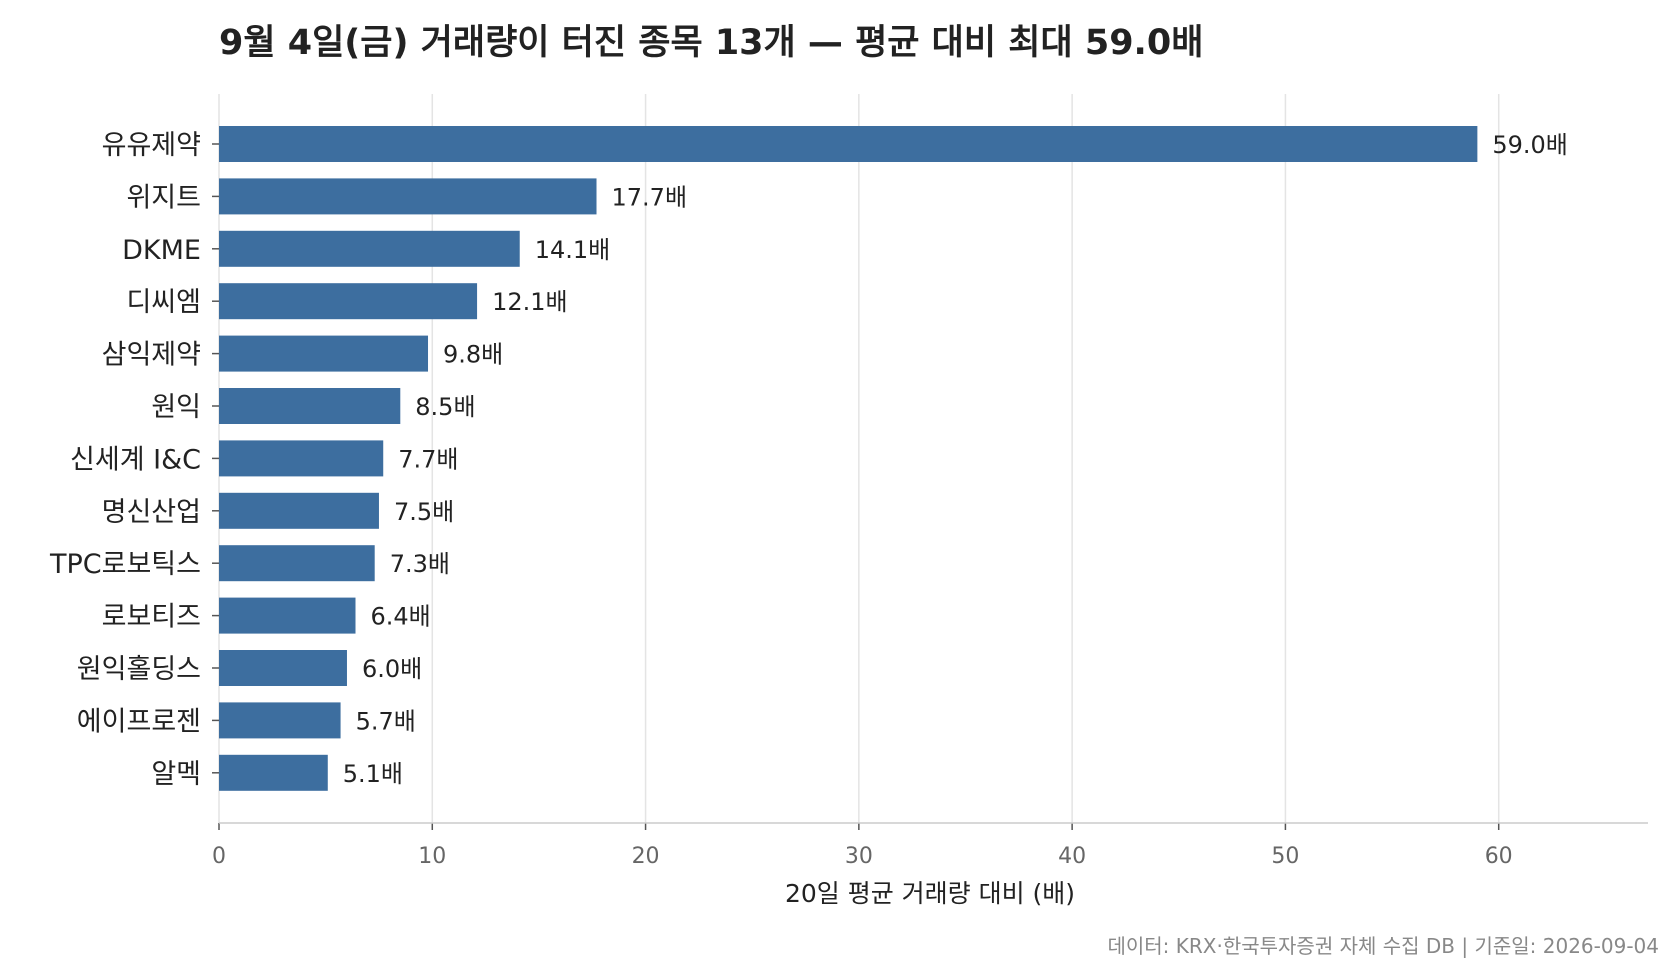  I want to click on data-label: 8.5배, so click(445, 407).